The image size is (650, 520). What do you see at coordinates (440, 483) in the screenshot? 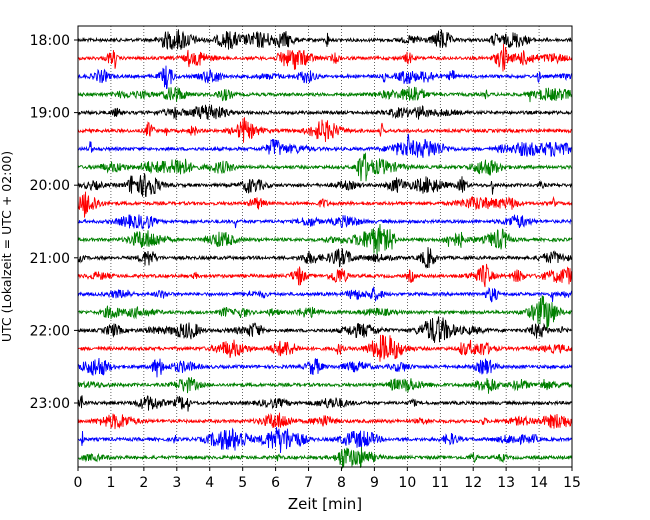
I see `x-tick-label-11: 11` at bounding box center [440, 483].